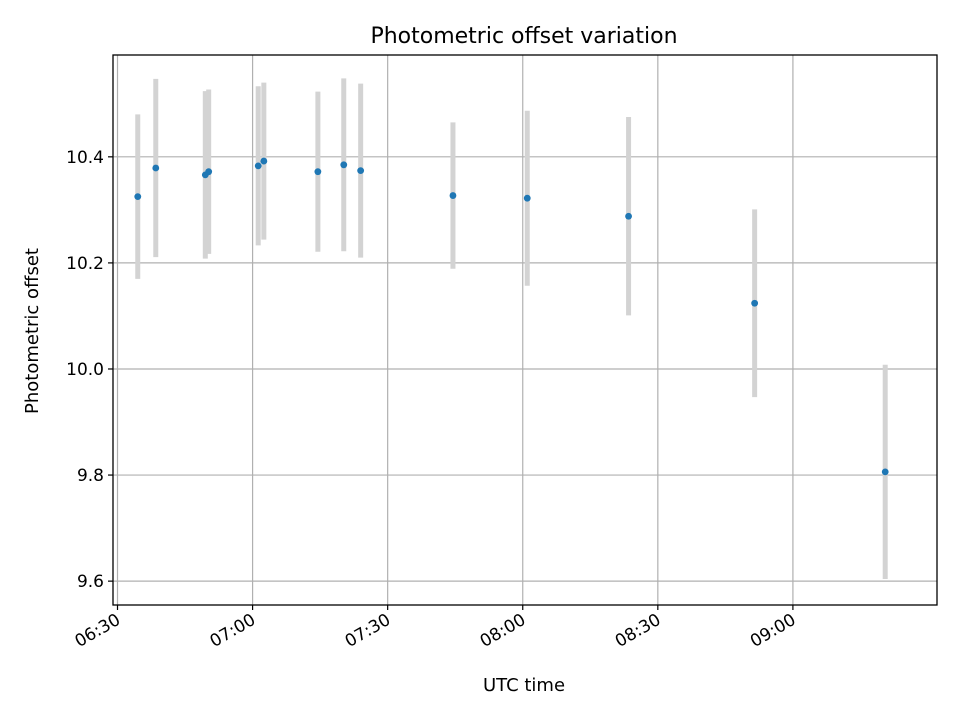 The height and width of the screenshot is (720, 960). Describe the element at coordinates (773, 631) in the screenshot. I see `x-tick-label: 09:00` at that location.